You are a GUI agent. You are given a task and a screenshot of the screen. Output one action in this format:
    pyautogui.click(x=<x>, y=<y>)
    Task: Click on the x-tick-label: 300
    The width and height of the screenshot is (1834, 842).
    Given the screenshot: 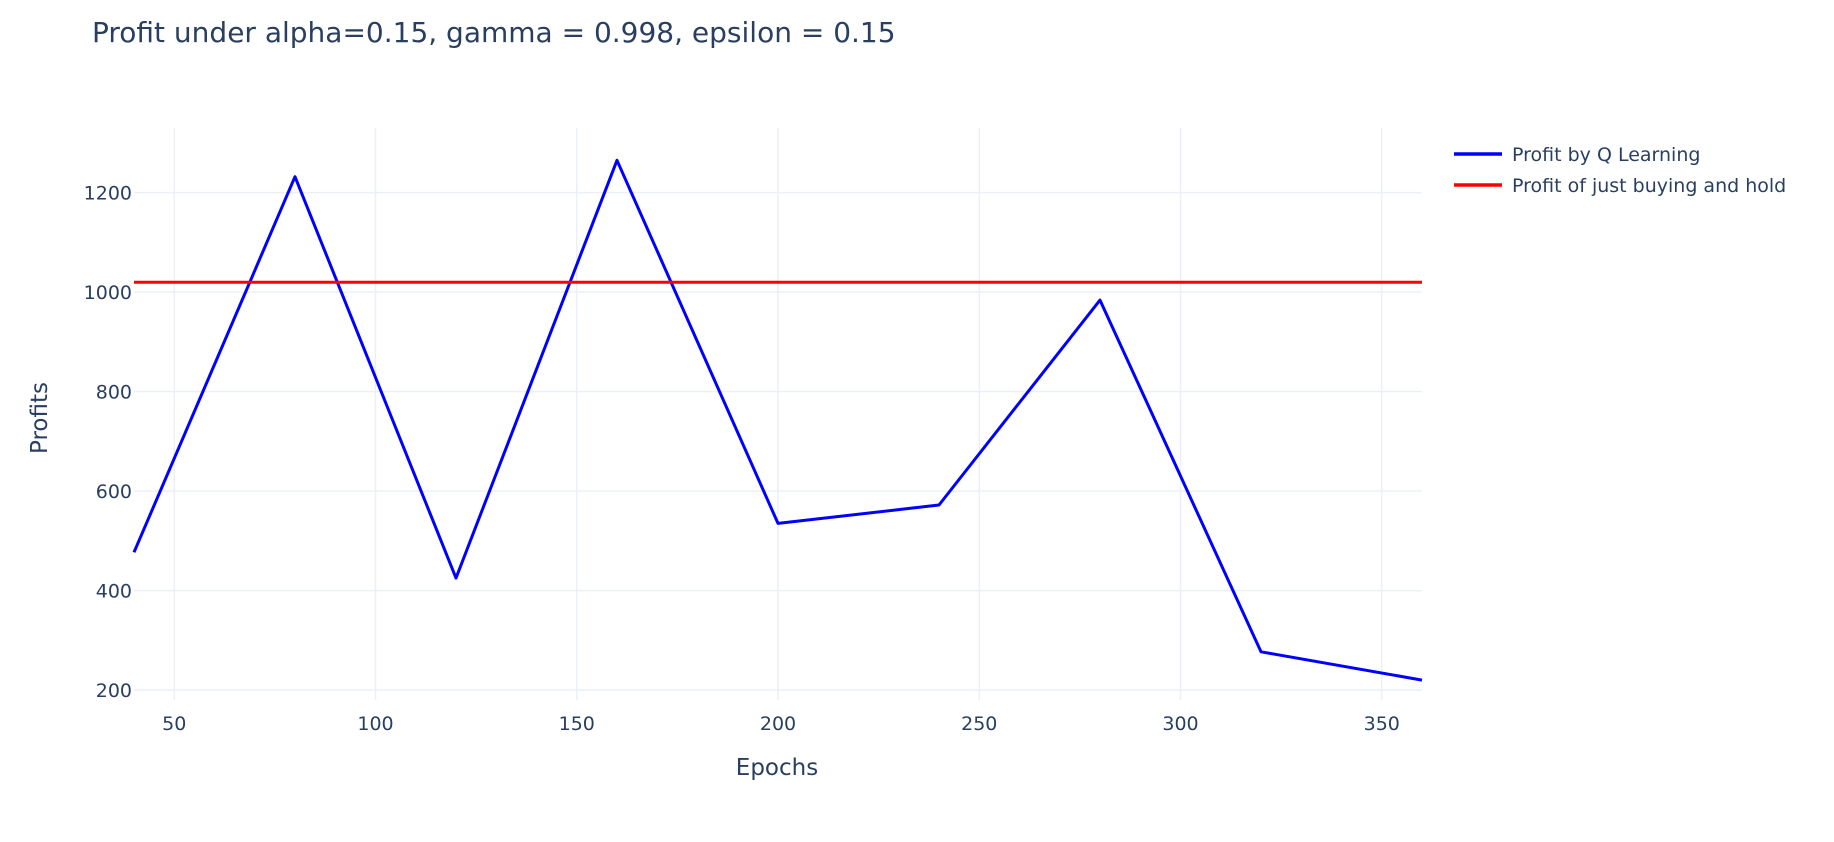 What is the action you would take?
    pyautogui.click(x=1180, y=724)
    